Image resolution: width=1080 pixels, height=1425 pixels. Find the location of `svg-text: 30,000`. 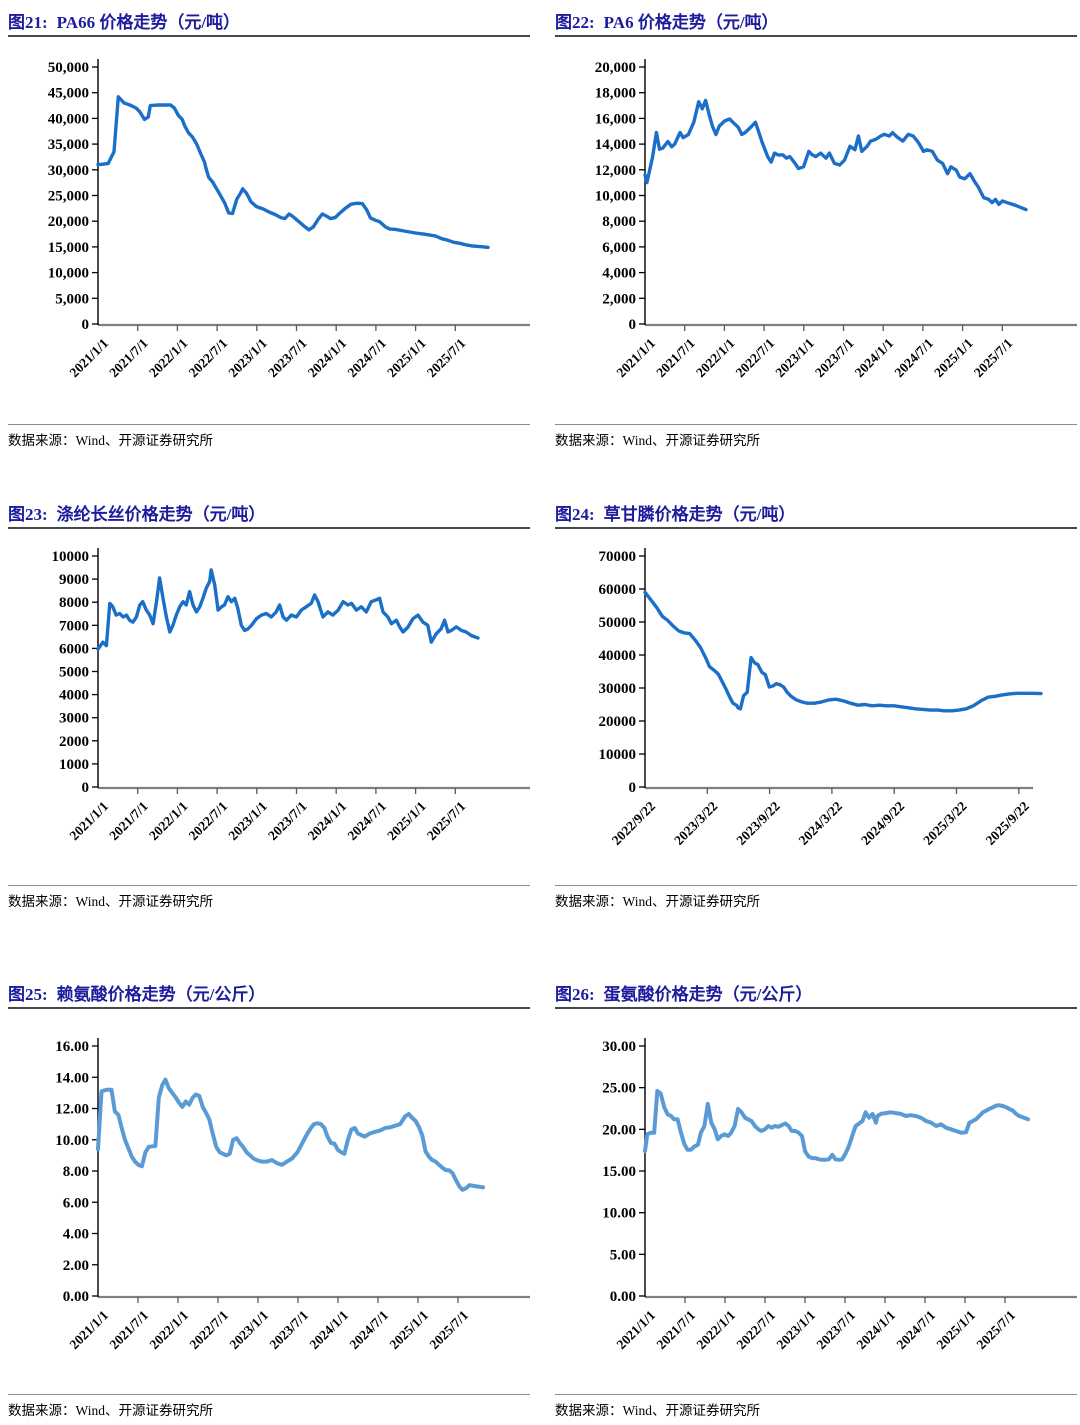

svg-text: 30,000 is located at coordinates (68, 171).